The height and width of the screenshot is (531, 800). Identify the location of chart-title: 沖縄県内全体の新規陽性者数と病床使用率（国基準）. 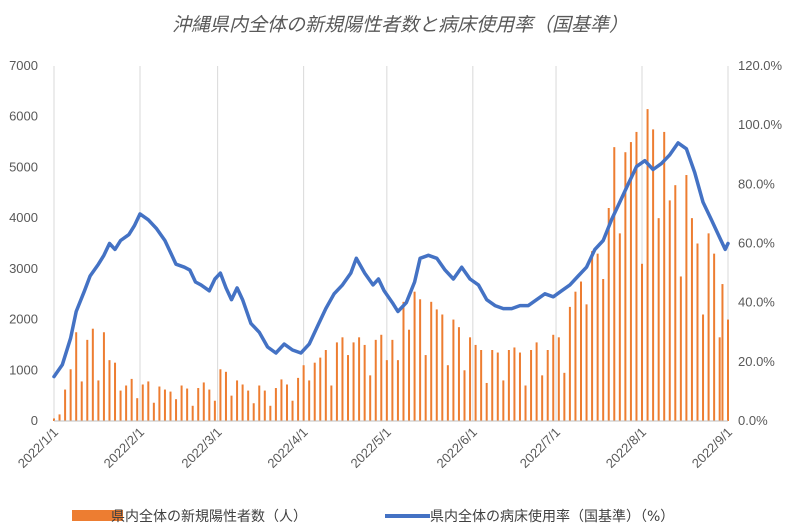
(400, 25).